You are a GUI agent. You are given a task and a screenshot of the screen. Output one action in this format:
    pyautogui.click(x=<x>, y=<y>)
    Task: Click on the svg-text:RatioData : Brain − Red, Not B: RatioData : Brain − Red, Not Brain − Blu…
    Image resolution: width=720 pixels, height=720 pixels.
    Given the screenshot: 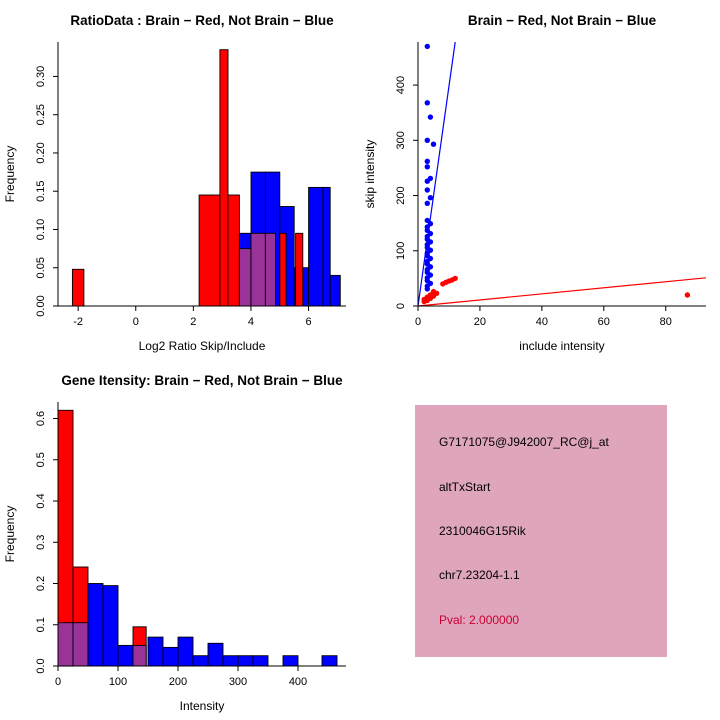 What is the action you would take?
    pyautogui.click(x=202, y=20)
    